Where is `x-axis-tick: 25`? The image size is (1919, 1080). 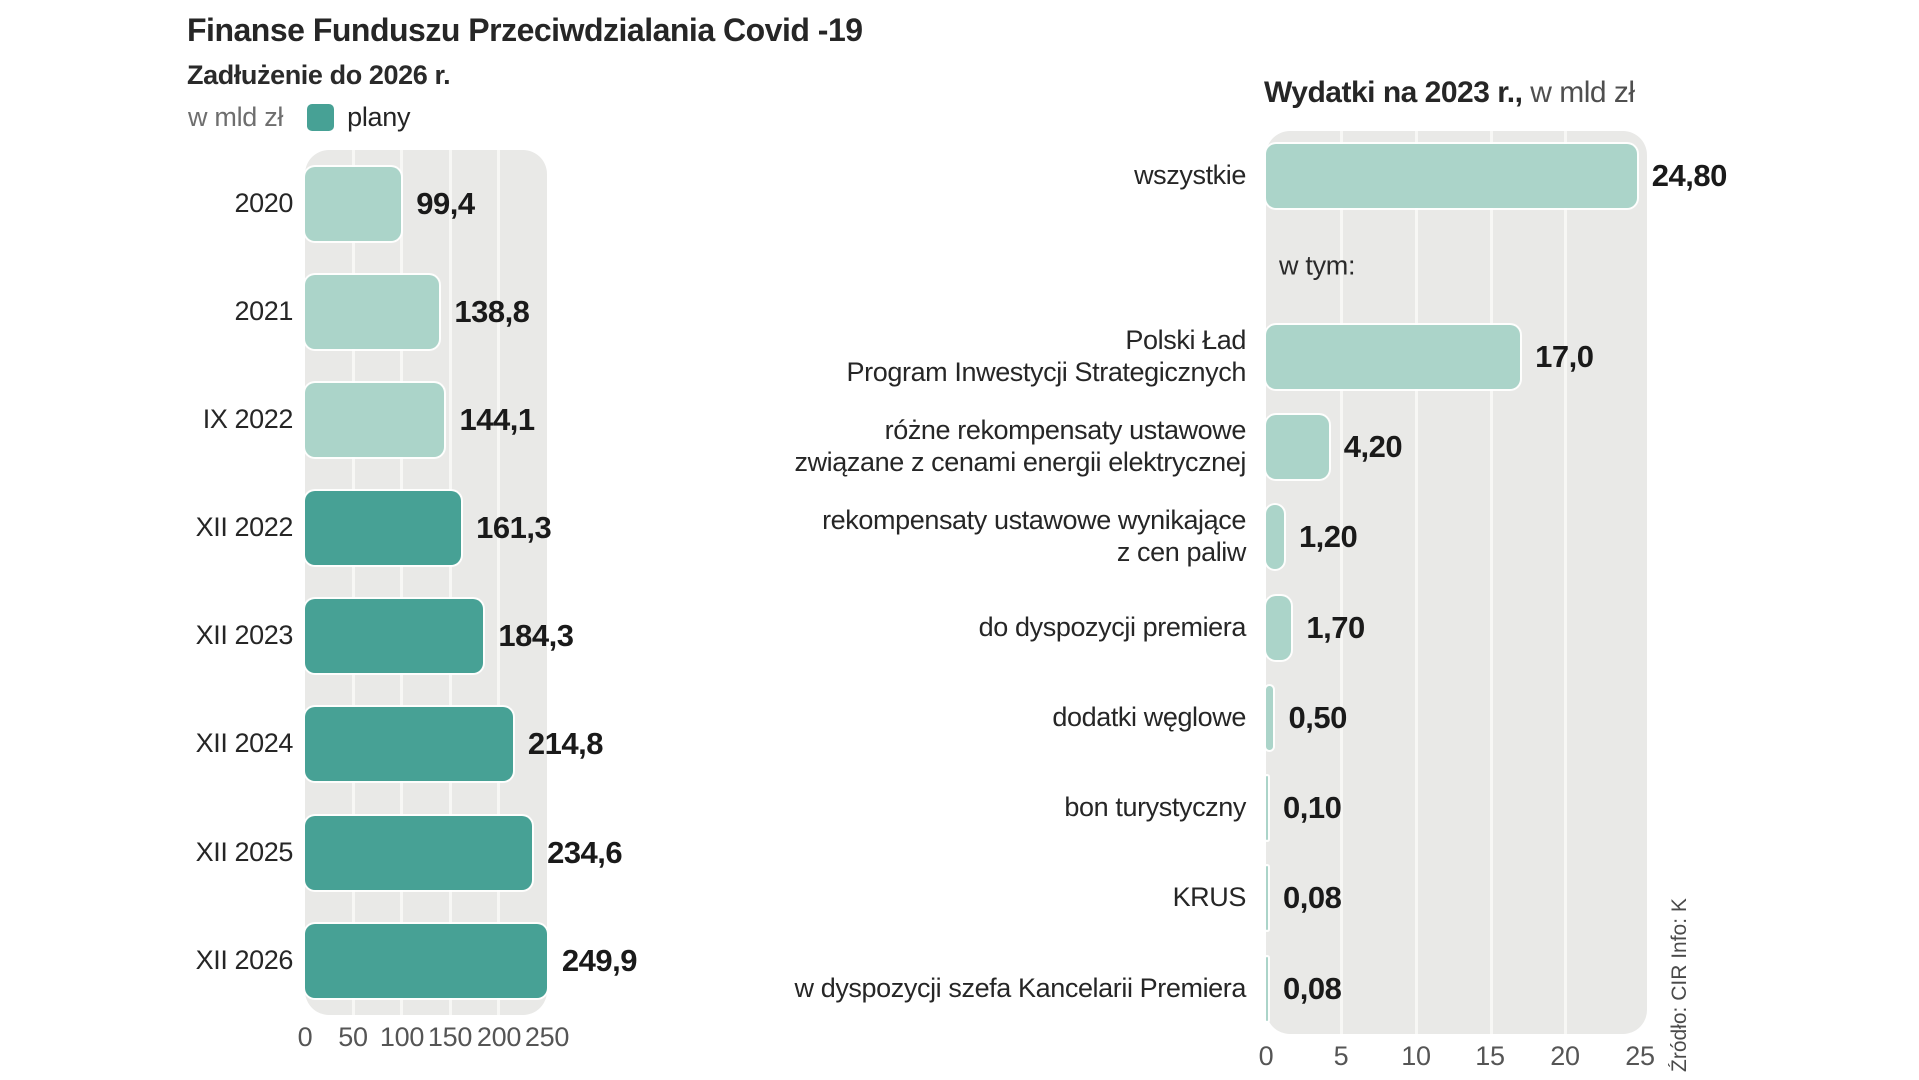 x-axis-tick: 25 is located at coordinates (1640, 1056).